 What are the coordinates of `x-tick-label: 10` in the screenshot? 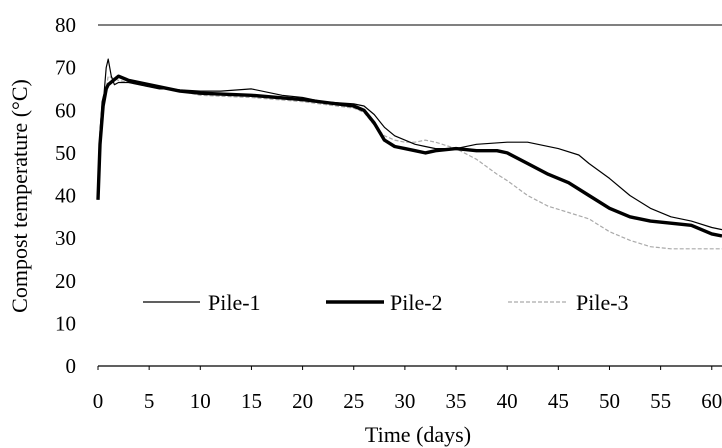 It's located at (200, 401).